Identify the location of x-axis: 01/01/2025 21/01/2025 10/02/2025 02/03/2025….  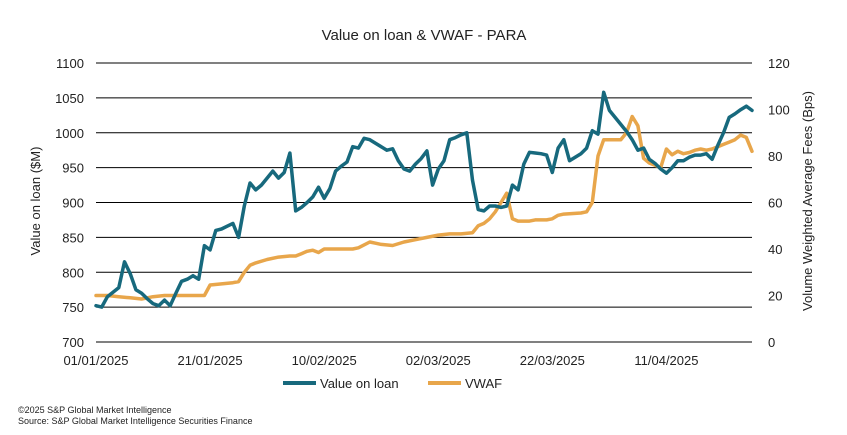
(380, 360).